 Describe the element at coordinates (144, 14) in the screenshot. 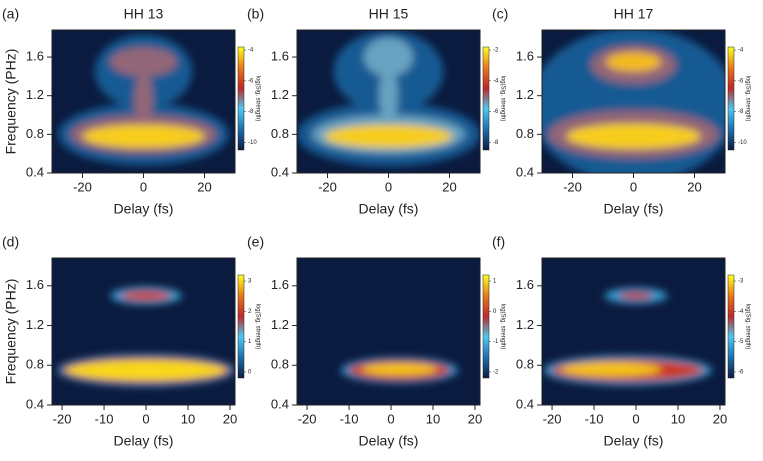

I see `panel-title: HH 13` at that location.